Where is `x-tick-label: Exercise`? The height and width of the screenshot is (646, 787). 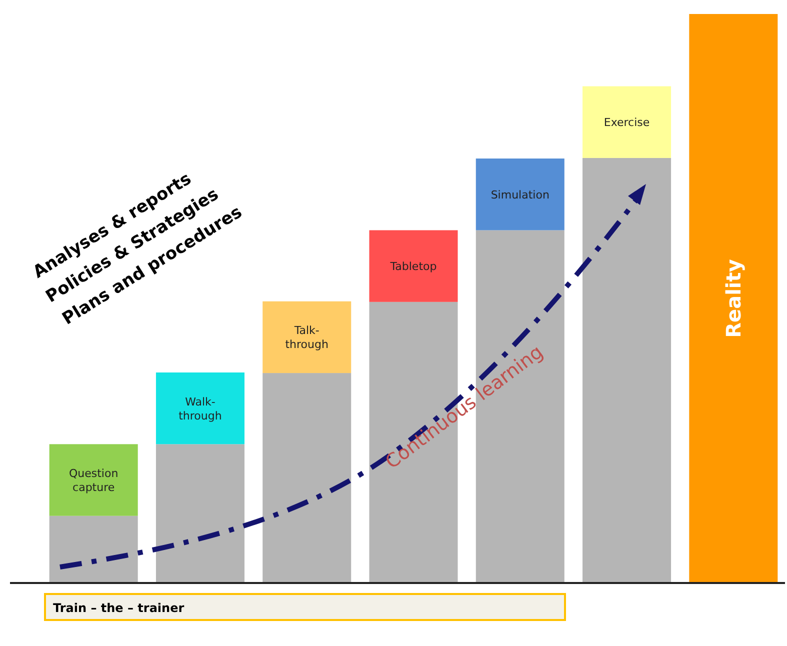
x-tick-label: Exercise is located at coordinates (627, 122).